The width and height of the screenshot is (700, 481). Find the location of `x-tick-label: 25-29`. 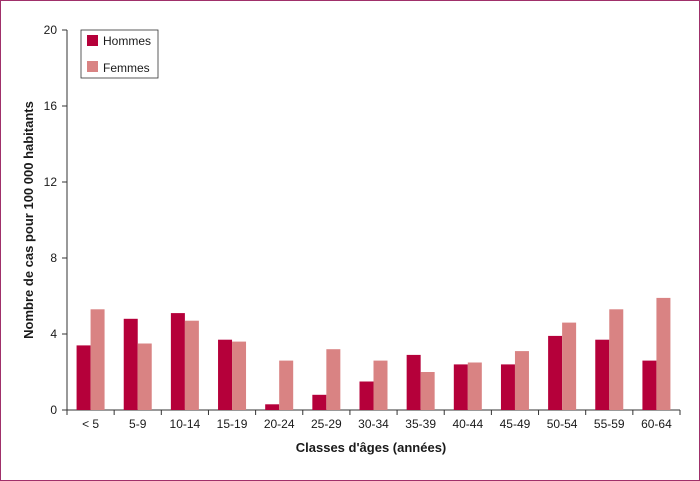

x-tick-label: 25-29 is located at coordinates (326, 424).